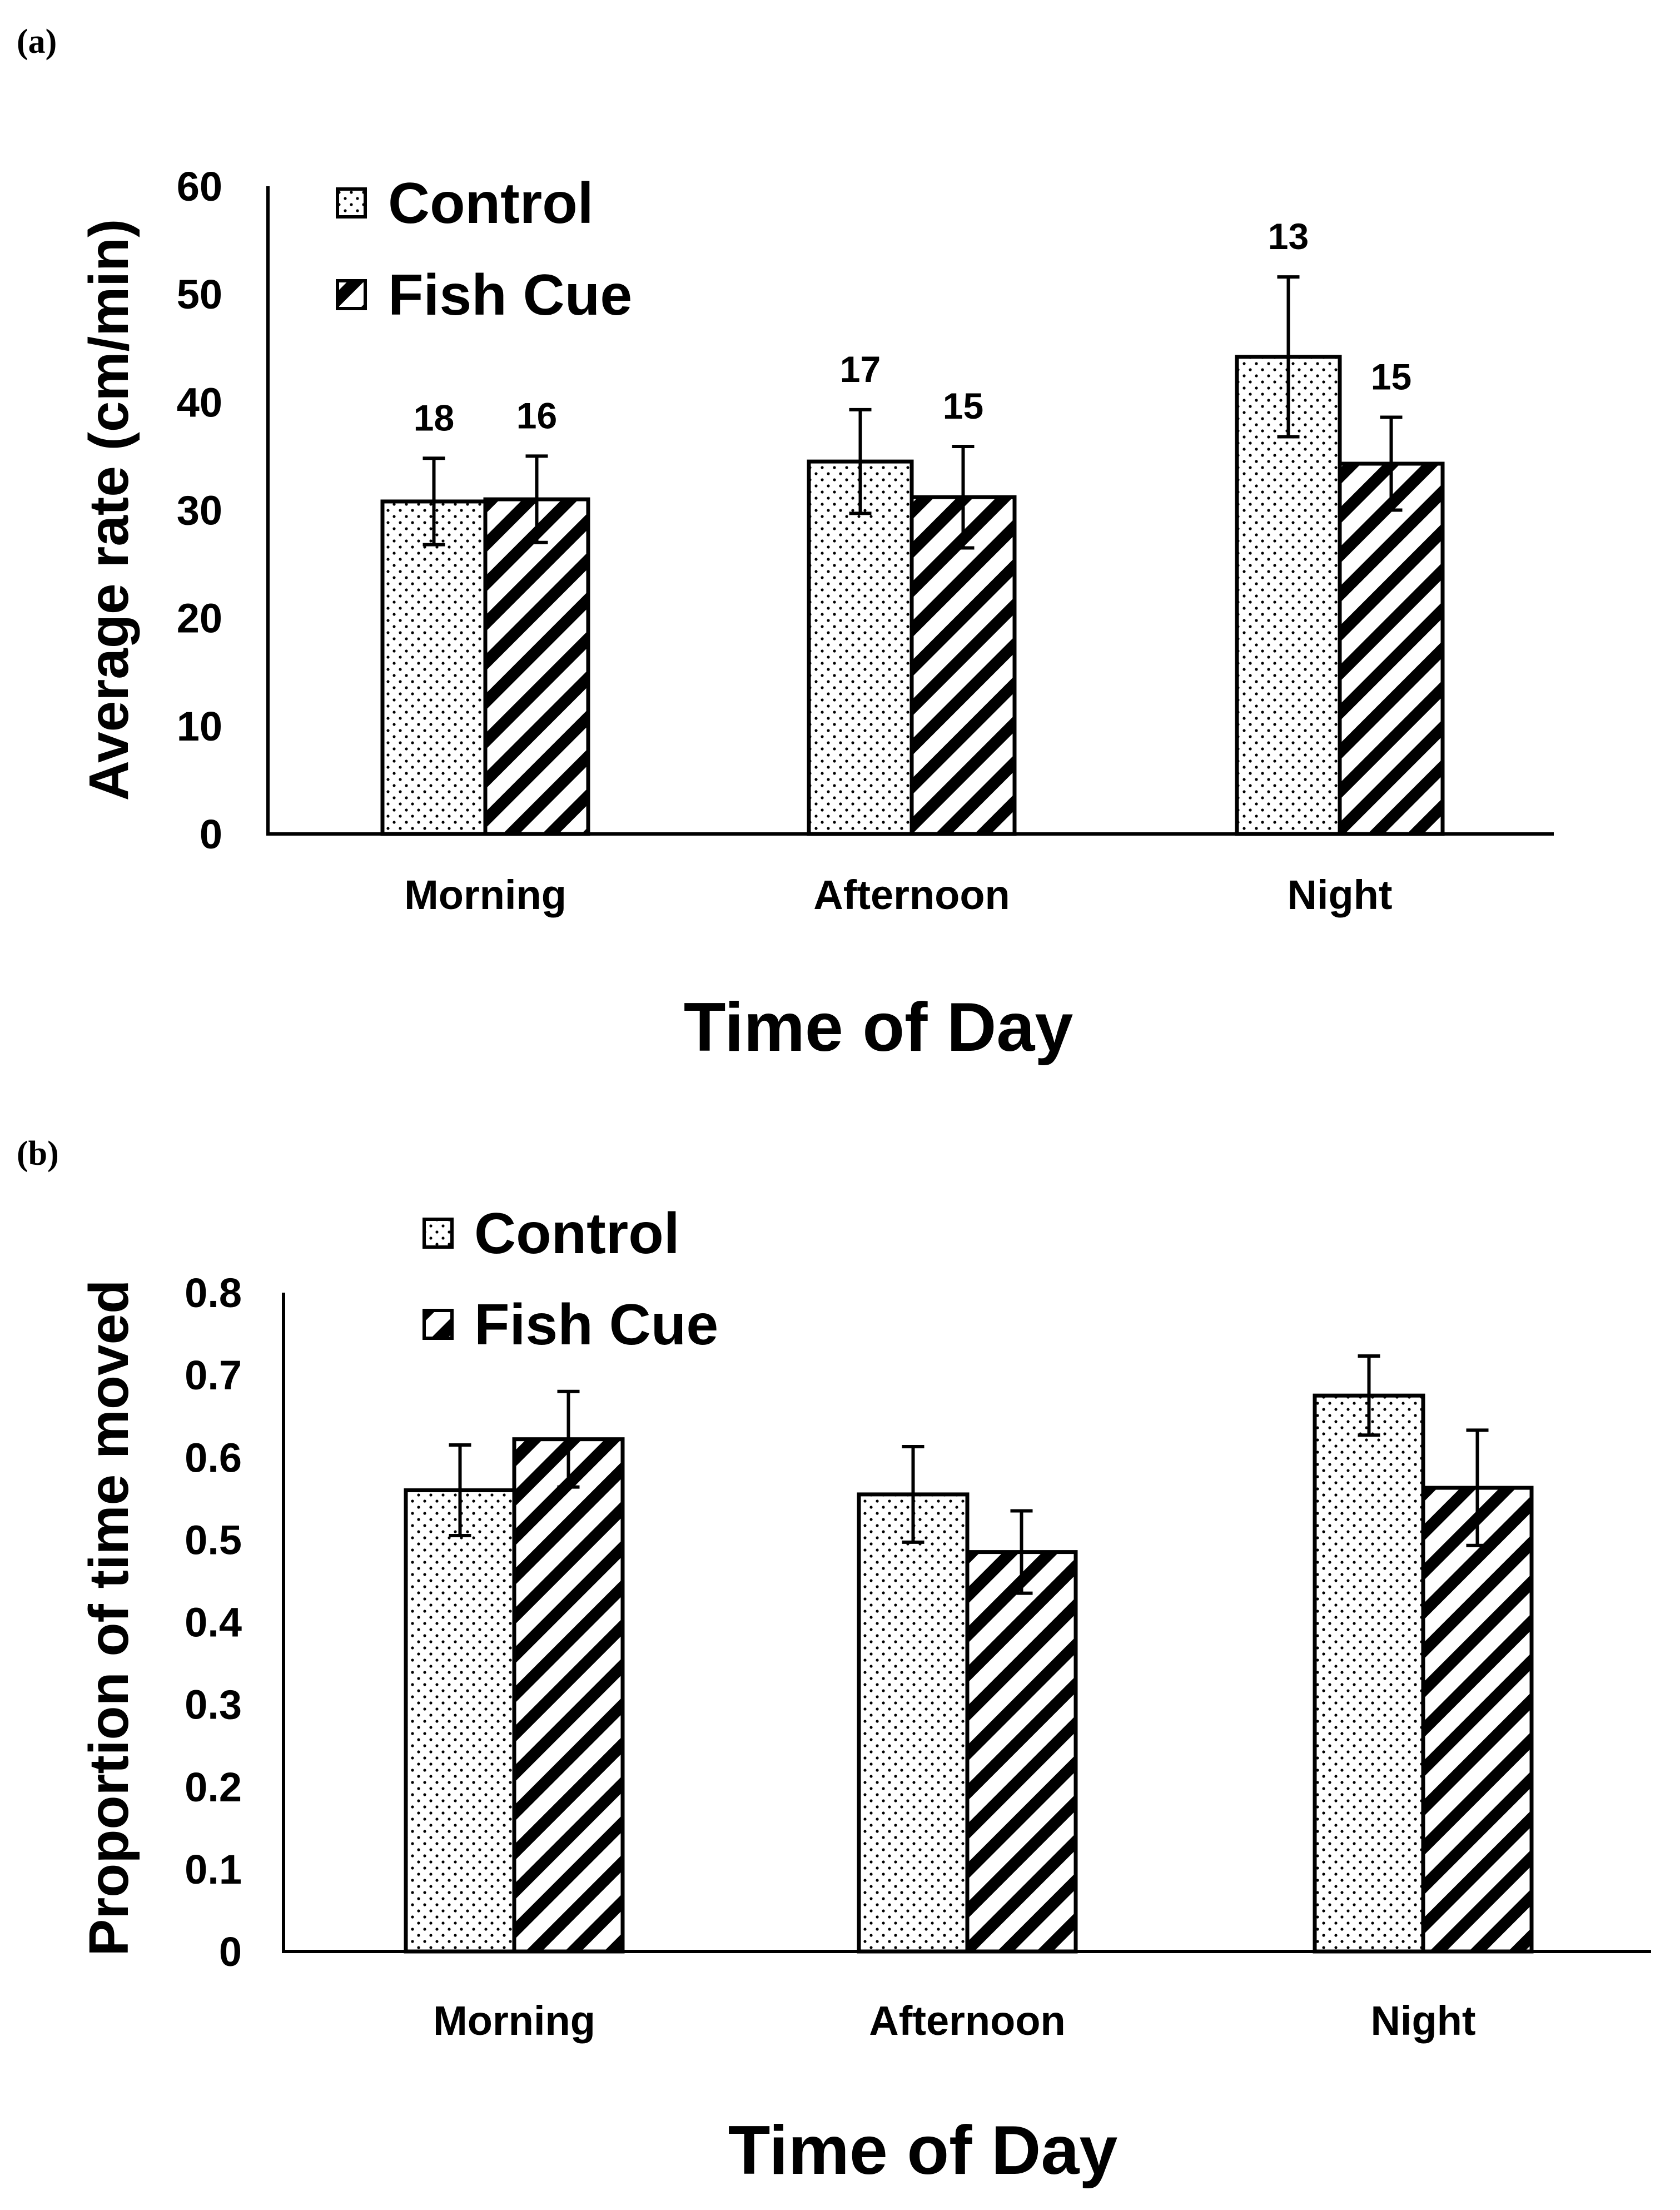 Image resolution: width=1680 pixels, height=2210 pixels. What do you see at coordinates (860, 369) in the screenshot?
I see `sample-size-label: 17` at bounding box center [860, 369].